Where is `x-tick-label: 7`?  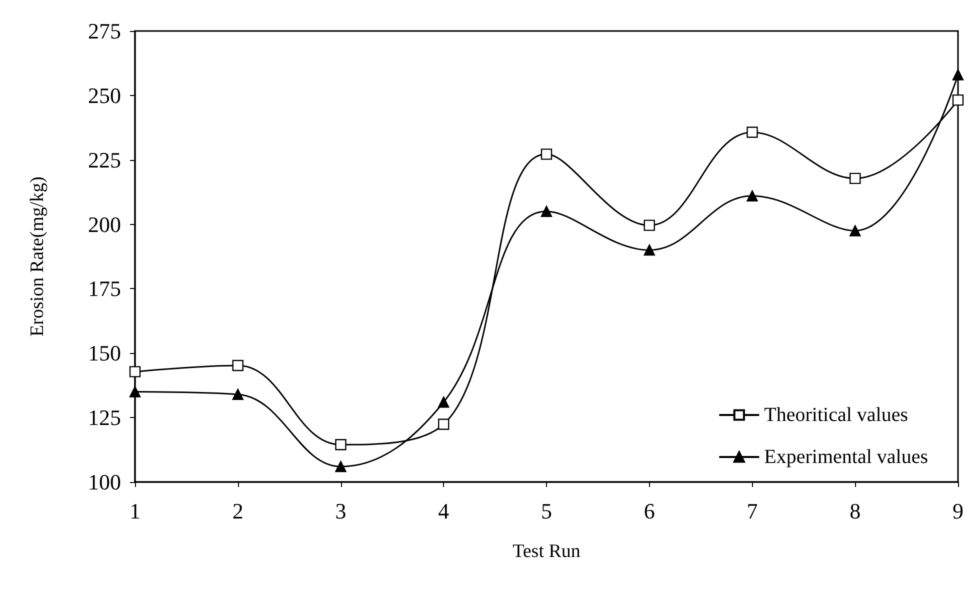 x-tick-label: 7 is located at coordinates (752, 511).